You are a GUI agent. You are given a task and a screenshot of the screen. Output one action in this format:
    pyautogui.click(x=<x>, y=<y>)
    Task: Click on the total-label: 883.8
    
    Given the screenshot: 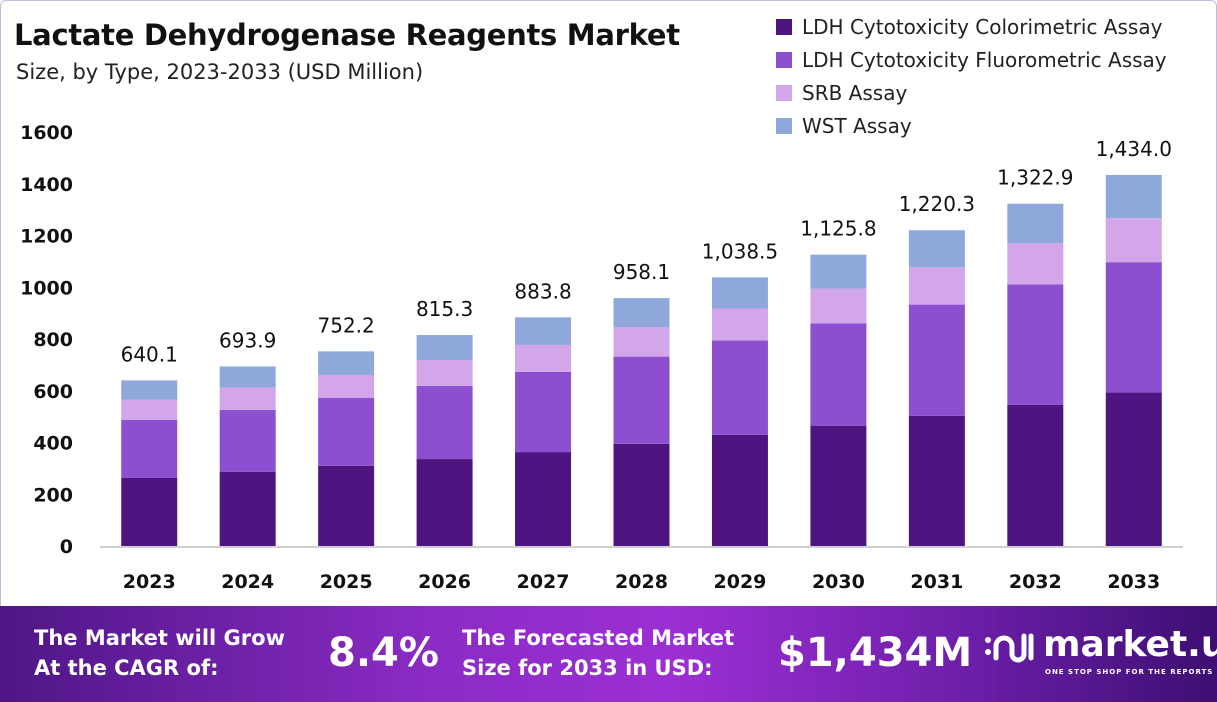 What is the action you would take?
    pyautogui.click(x=542, y=291)
    